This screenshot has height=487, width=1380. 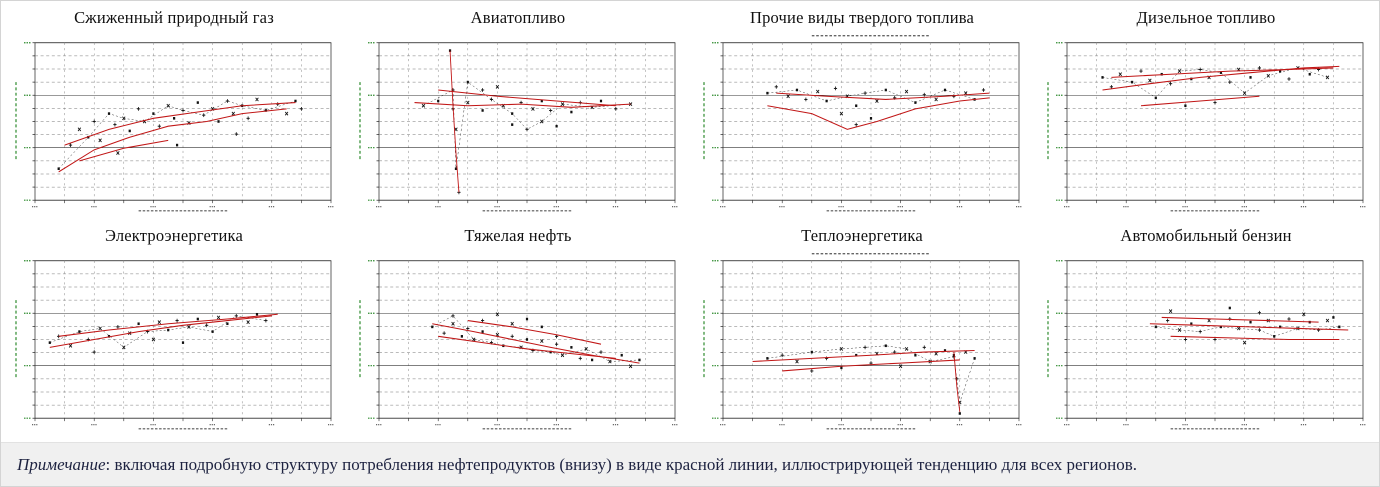 What do you see at coordinates (174, 345) in the screenshot?
I see `chart-plot-electric-power` at bounding box center [174, 345].